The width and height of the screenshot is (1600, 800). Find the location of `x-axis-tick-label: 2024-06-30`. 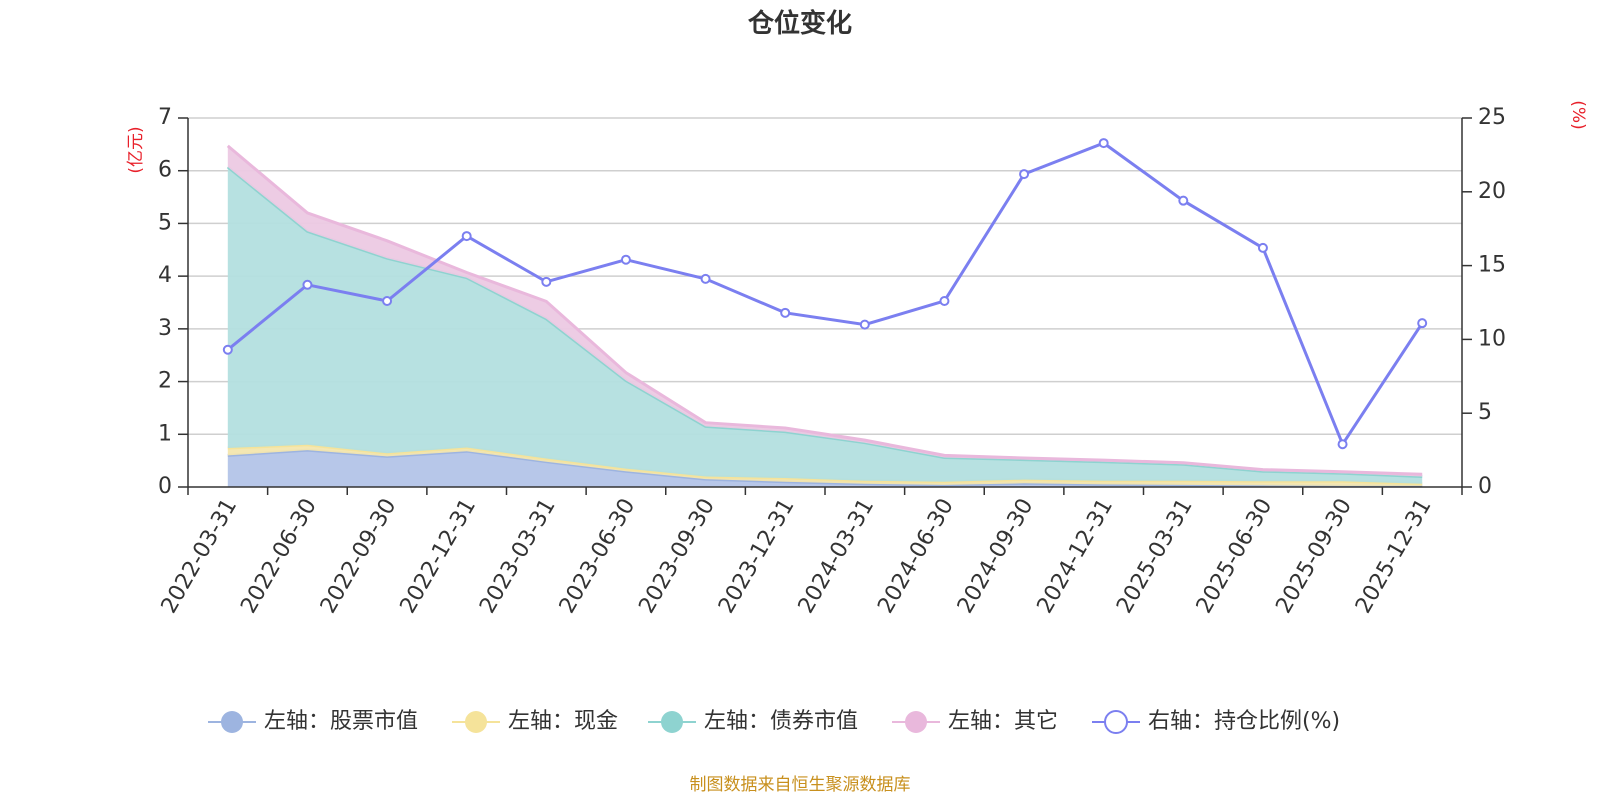

x-axis-tick-label: 2024-06-30 is located at coordinates (916, 556).